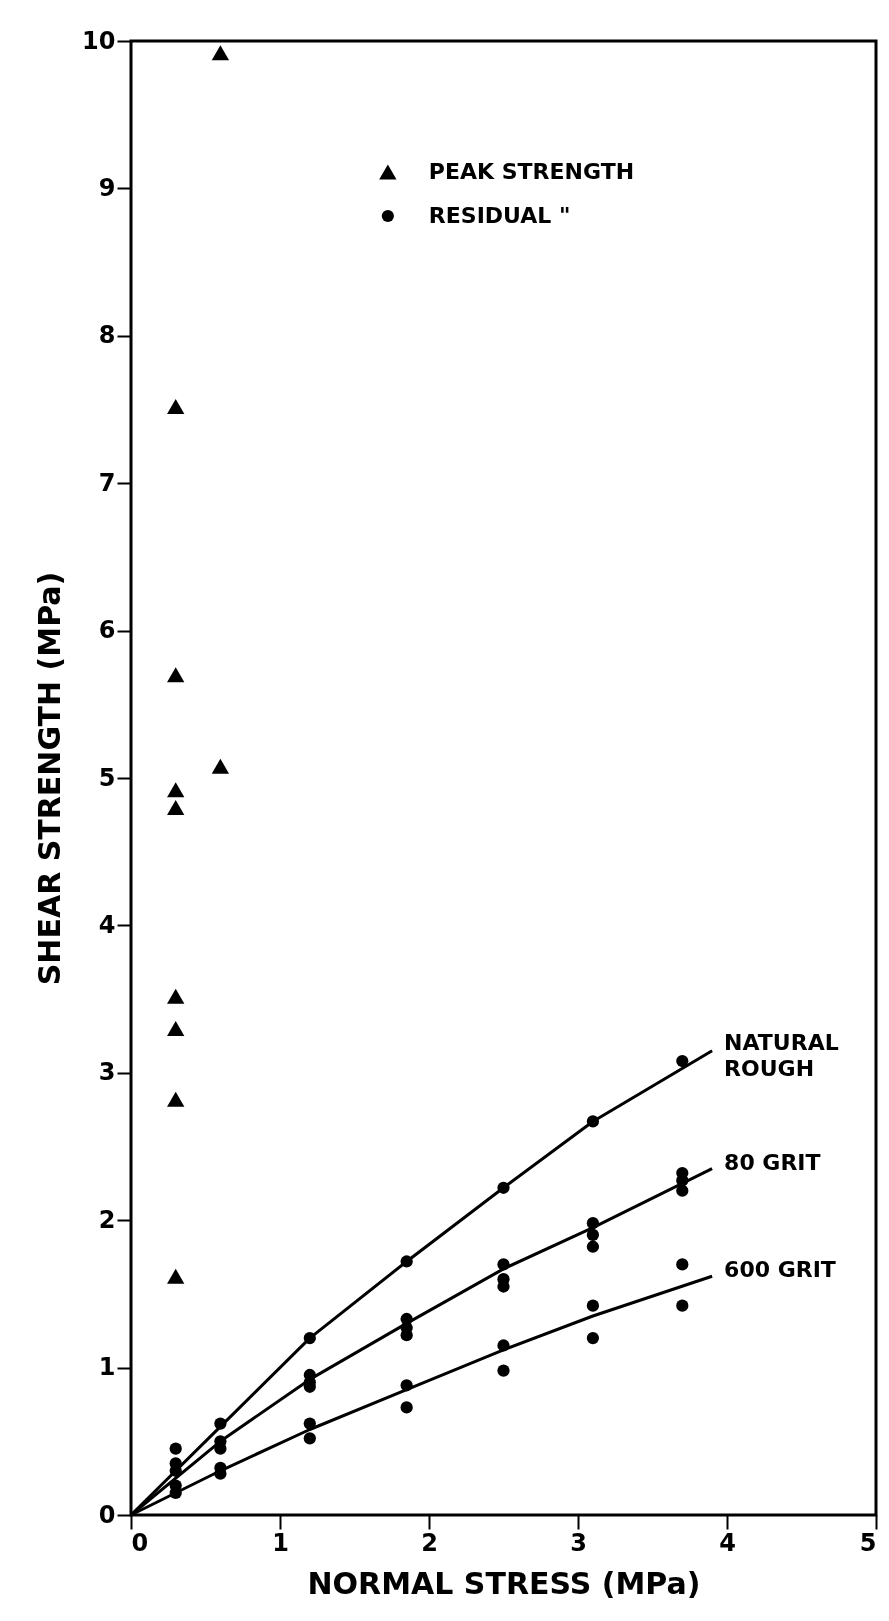 The width and height of the screenshot is (889, 1621). Describe the element at coordinates (772, 1162) in the screenshot. I see `series-label: 80 GRIT` at that location.